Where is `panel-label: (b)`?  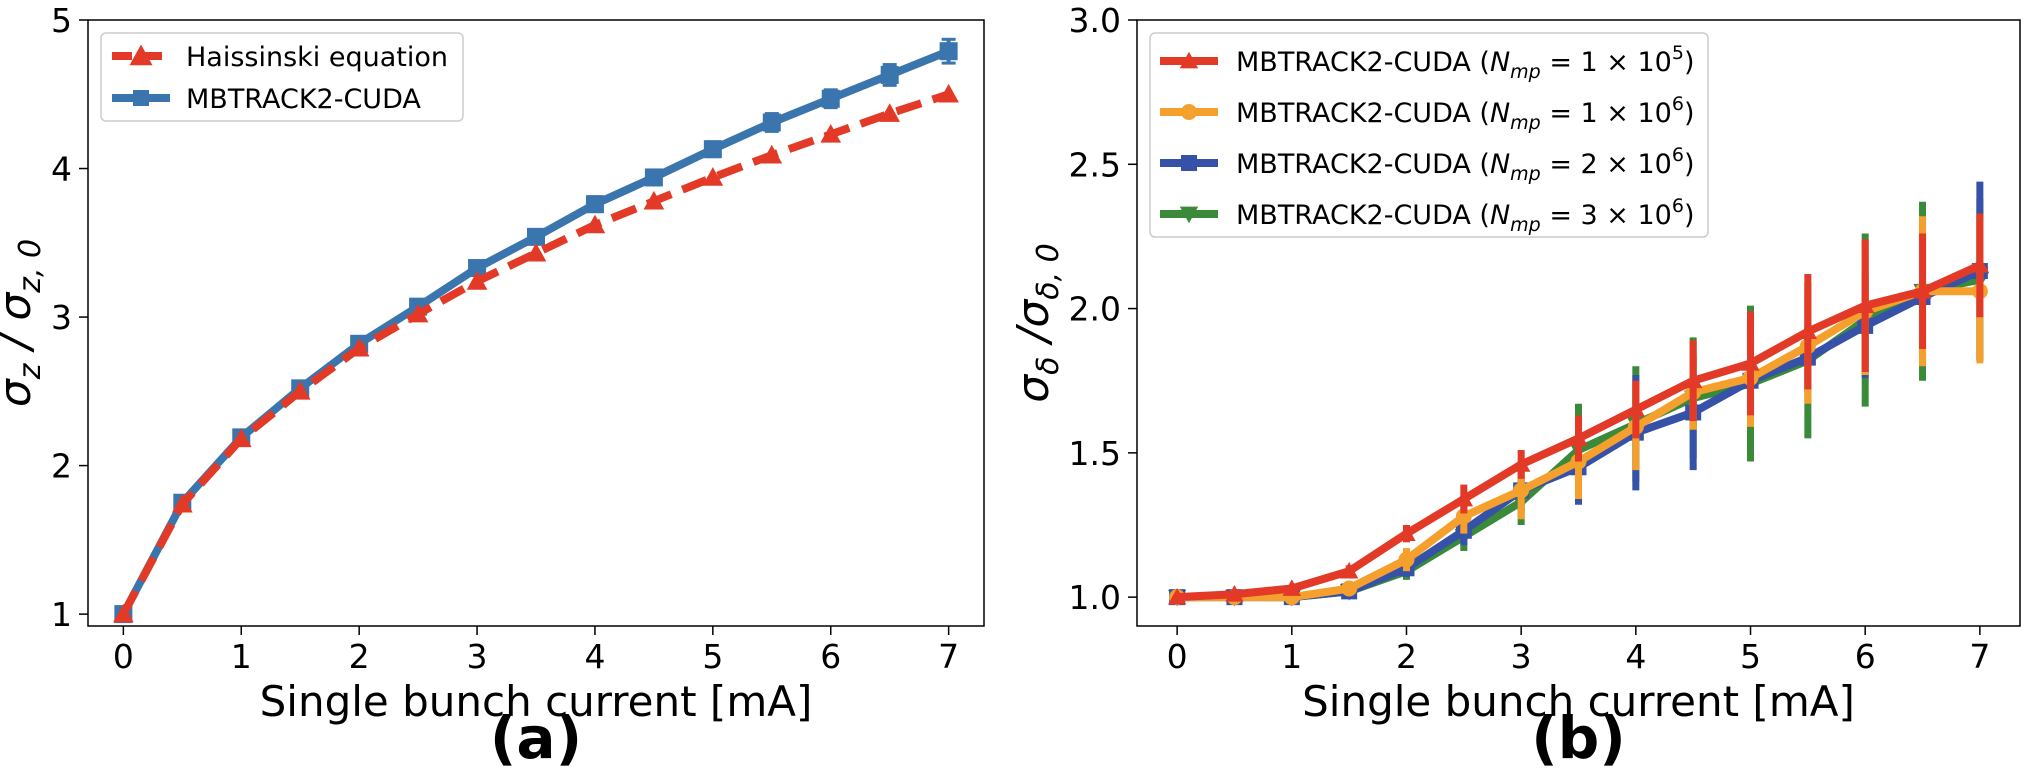 panel-label: (b) is located at coordinates (1578, 738).